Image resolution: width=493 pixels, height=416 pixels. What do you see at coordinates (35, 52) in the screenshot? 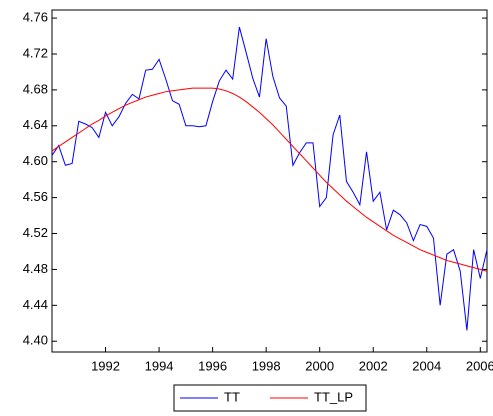
I see `y-tick-label: 4.72` at bounding box center [35, 52].